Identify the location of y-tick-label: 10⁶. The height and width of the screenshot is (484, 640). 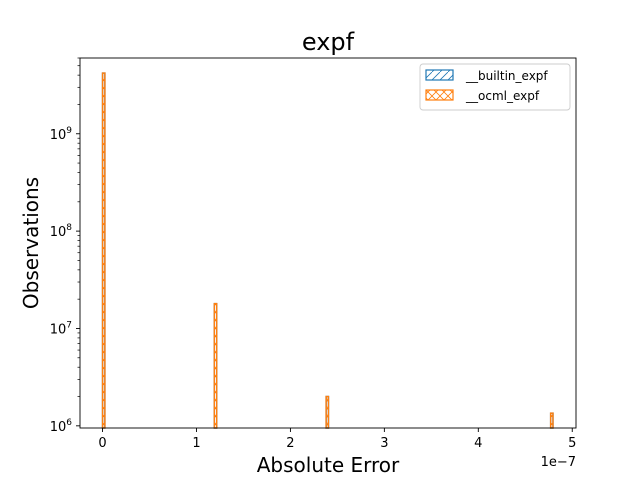
(61, 426).